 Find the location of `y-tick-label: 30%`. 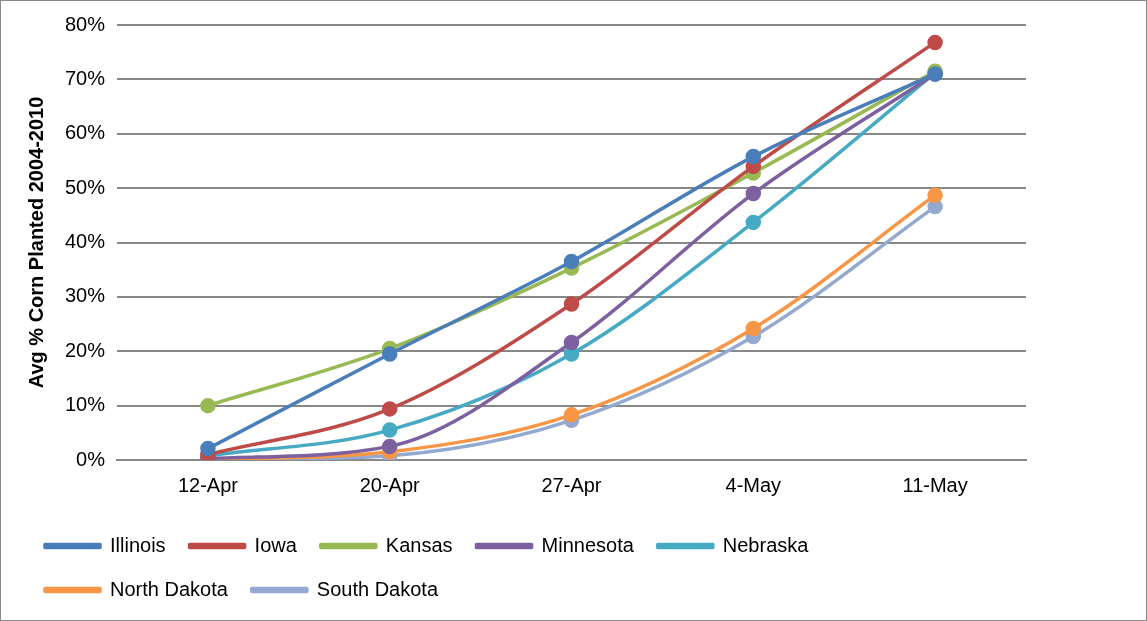

y-tick-label: 30% is located at coordinates (85, 295).